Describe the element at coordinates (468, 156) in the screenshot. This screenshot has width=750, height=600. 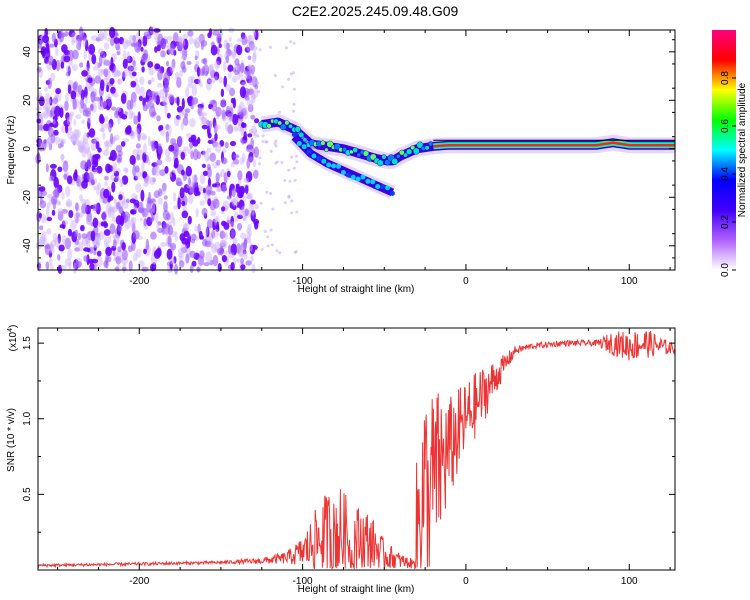
I see `spectrogram-ridge` at that location.